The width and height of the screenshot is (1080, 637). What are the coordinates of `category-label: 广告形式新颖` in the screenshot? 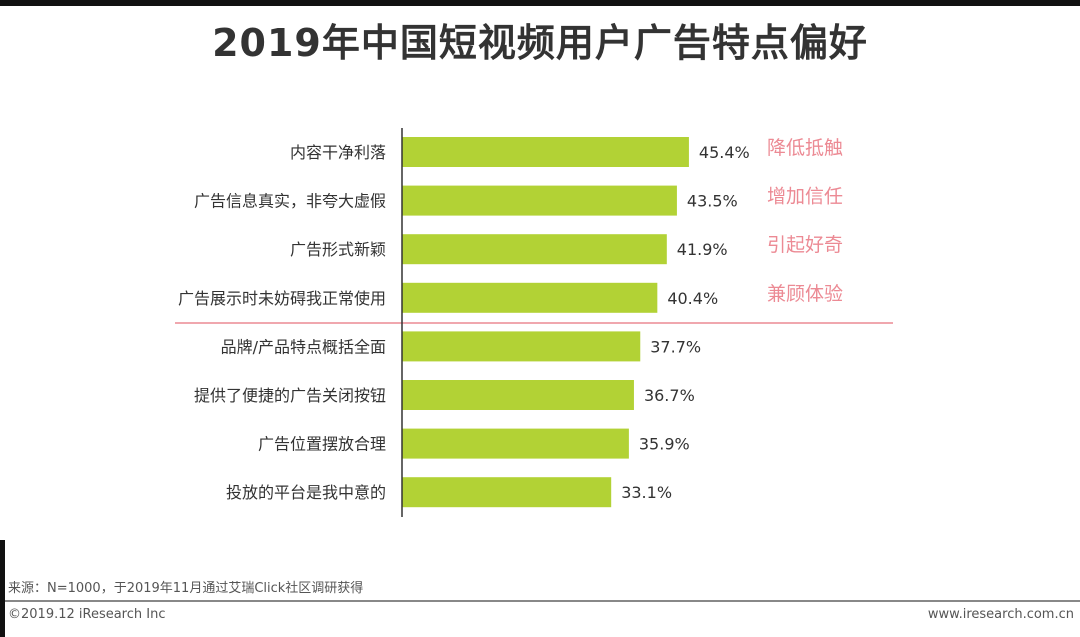 It's located at (338, 249).